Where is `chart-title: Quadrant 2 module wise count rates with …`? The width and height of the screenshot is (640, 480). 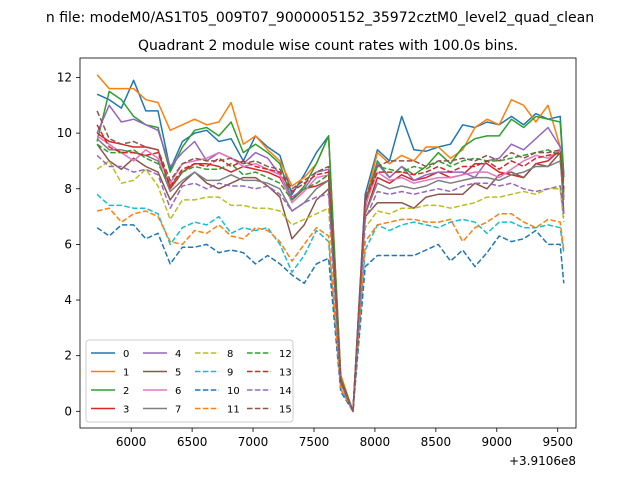 chart-title: Quadrant 2 module wise count rates with … is located at coordinates (328, 46).